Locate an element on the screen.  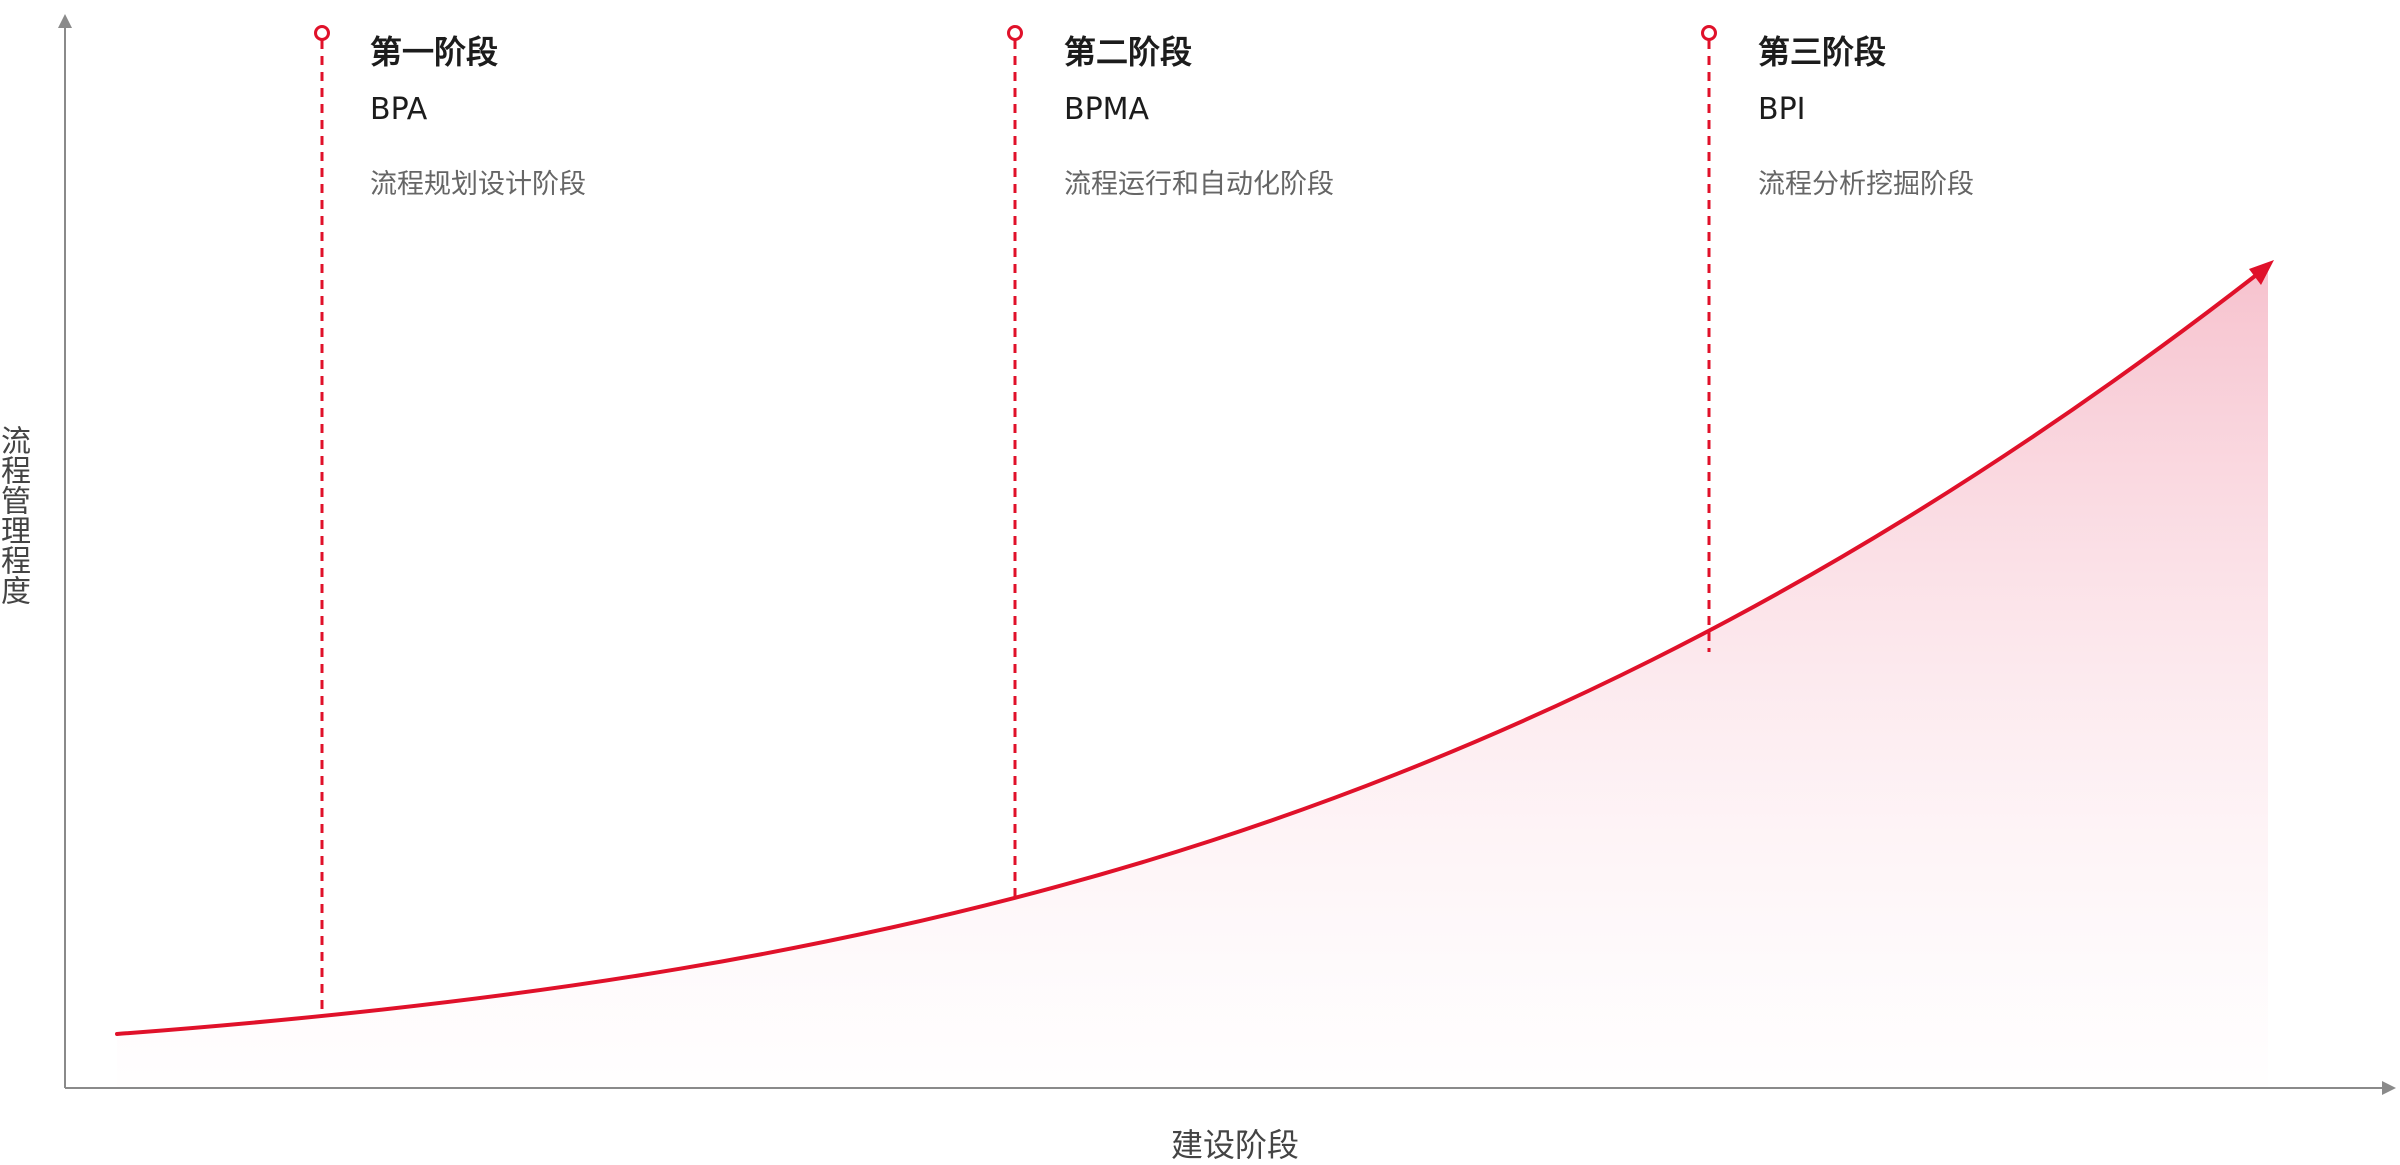
growth-curve-arrowhead is located at coordinates (2261, 272).